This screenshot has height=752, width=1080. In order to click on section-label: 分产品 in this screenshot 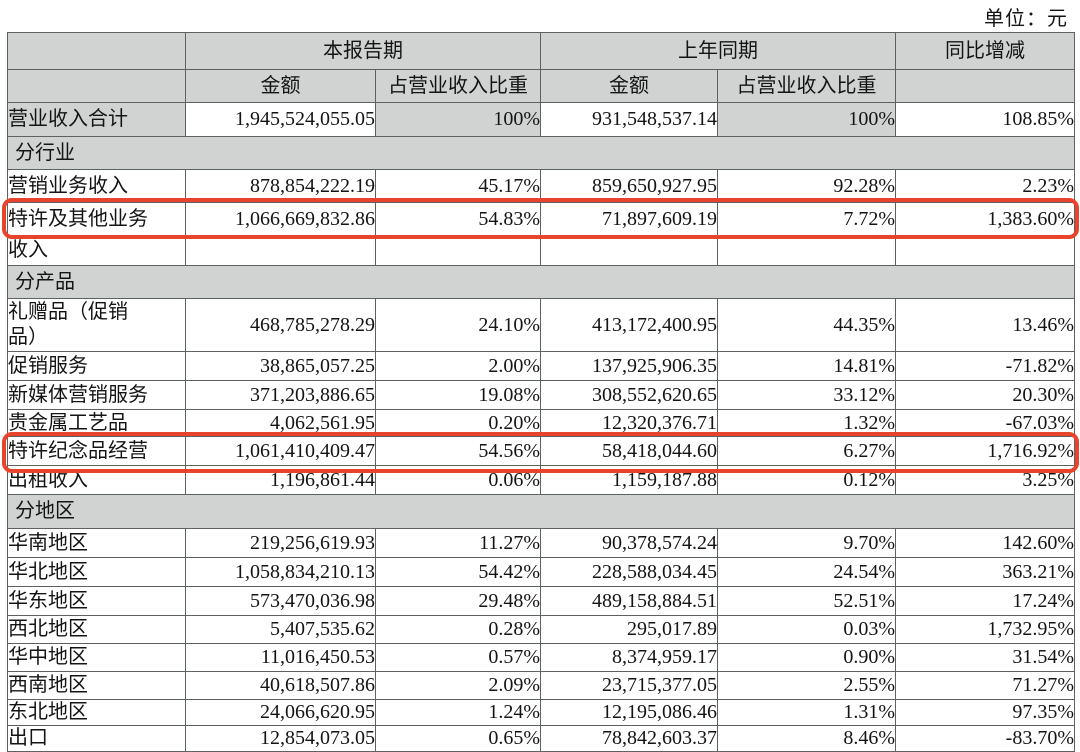, I will do `click(541, 282)`.